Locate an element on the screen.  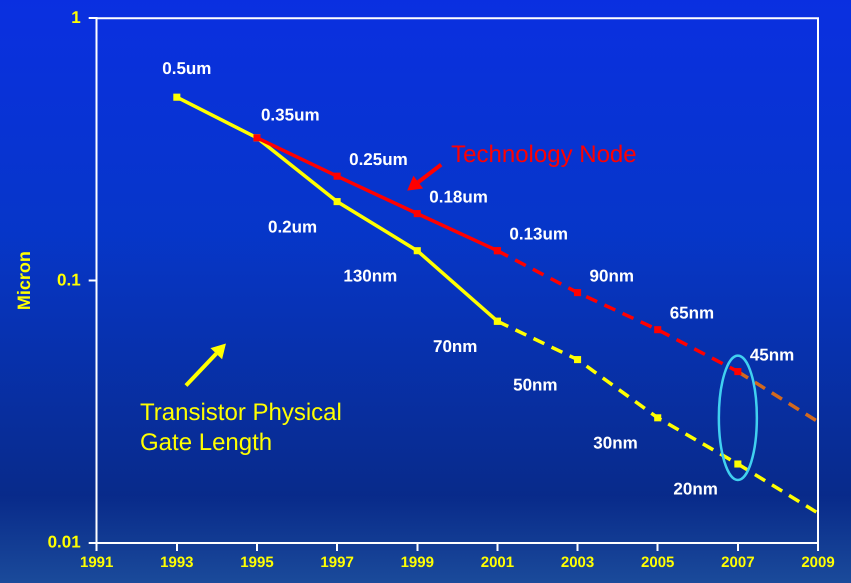
x-tick-label: 2001 is located at coordinates (497, 563).